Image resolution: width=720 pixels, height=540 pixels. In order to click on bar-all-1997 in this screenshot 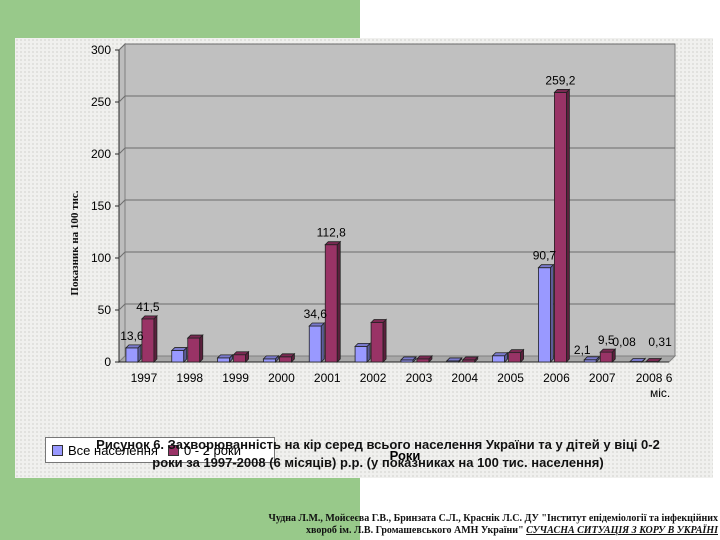, I will do `click(133, 353)`.